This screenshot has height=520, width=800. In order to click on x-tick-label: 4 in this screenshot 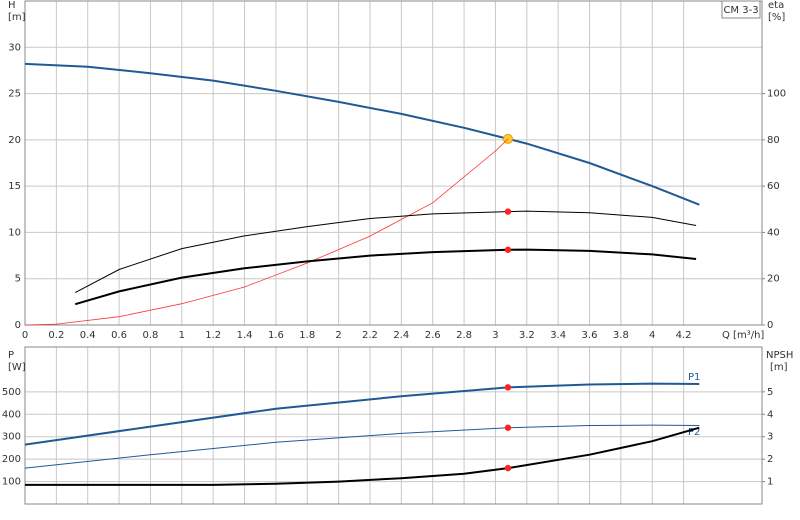, I will do `click(652, 335)`.